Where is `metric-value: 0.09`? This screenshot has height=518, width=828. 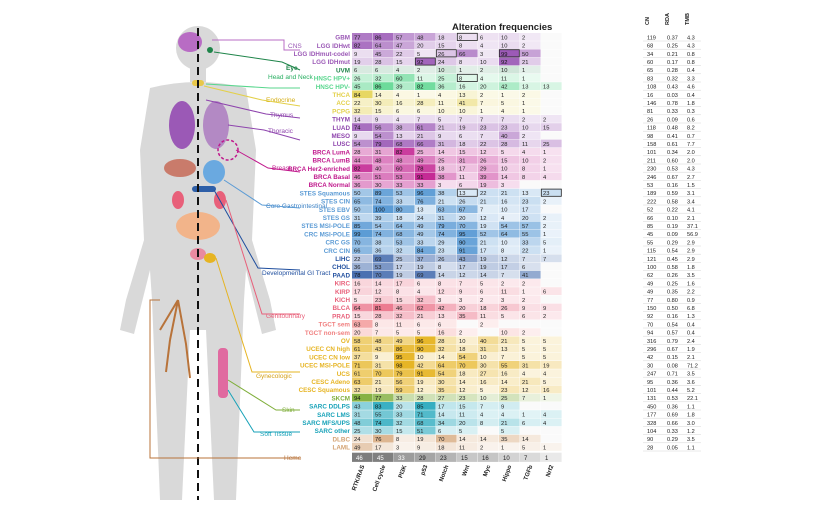 metric-value: 0.09 is located at coordinates (672, 235).